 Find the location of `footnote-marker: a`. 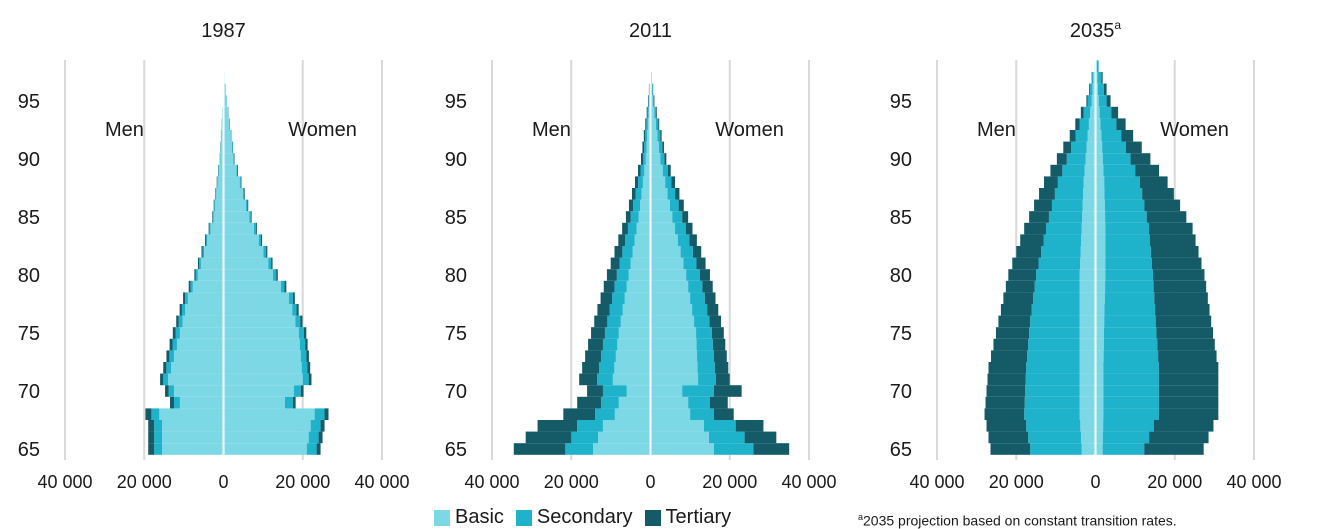

footnote-marker: a is located at coordinates (861, 517).